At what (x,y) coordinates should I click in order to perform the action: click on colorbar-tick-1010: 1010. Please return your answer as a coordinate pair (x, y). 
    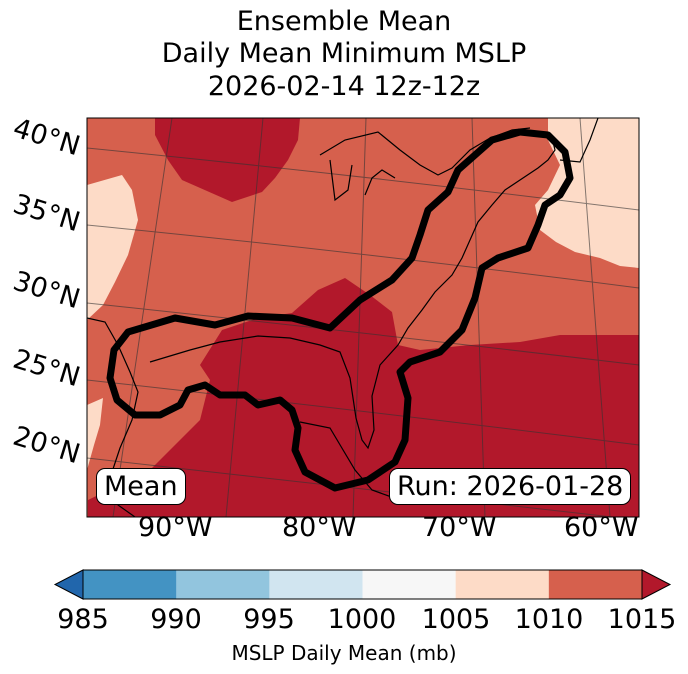
    Looking at the image, I should click on (549, 619).